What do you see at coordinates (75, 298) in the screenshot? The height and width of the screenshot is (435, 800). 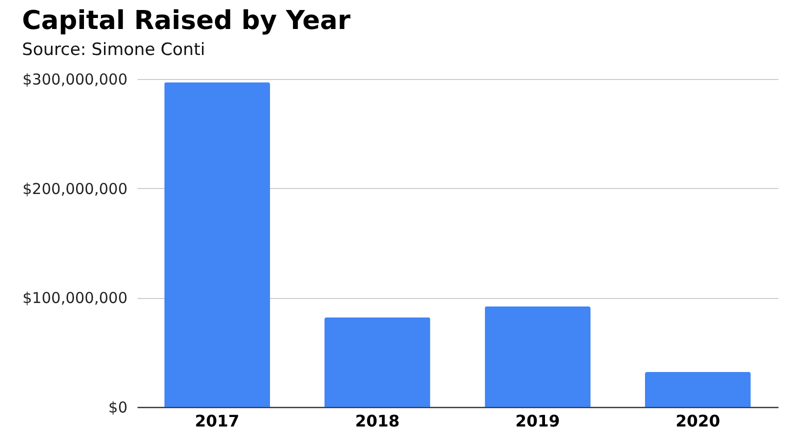 I see `y-tick-label: $100,000,000` at bounding box center [75, 298].